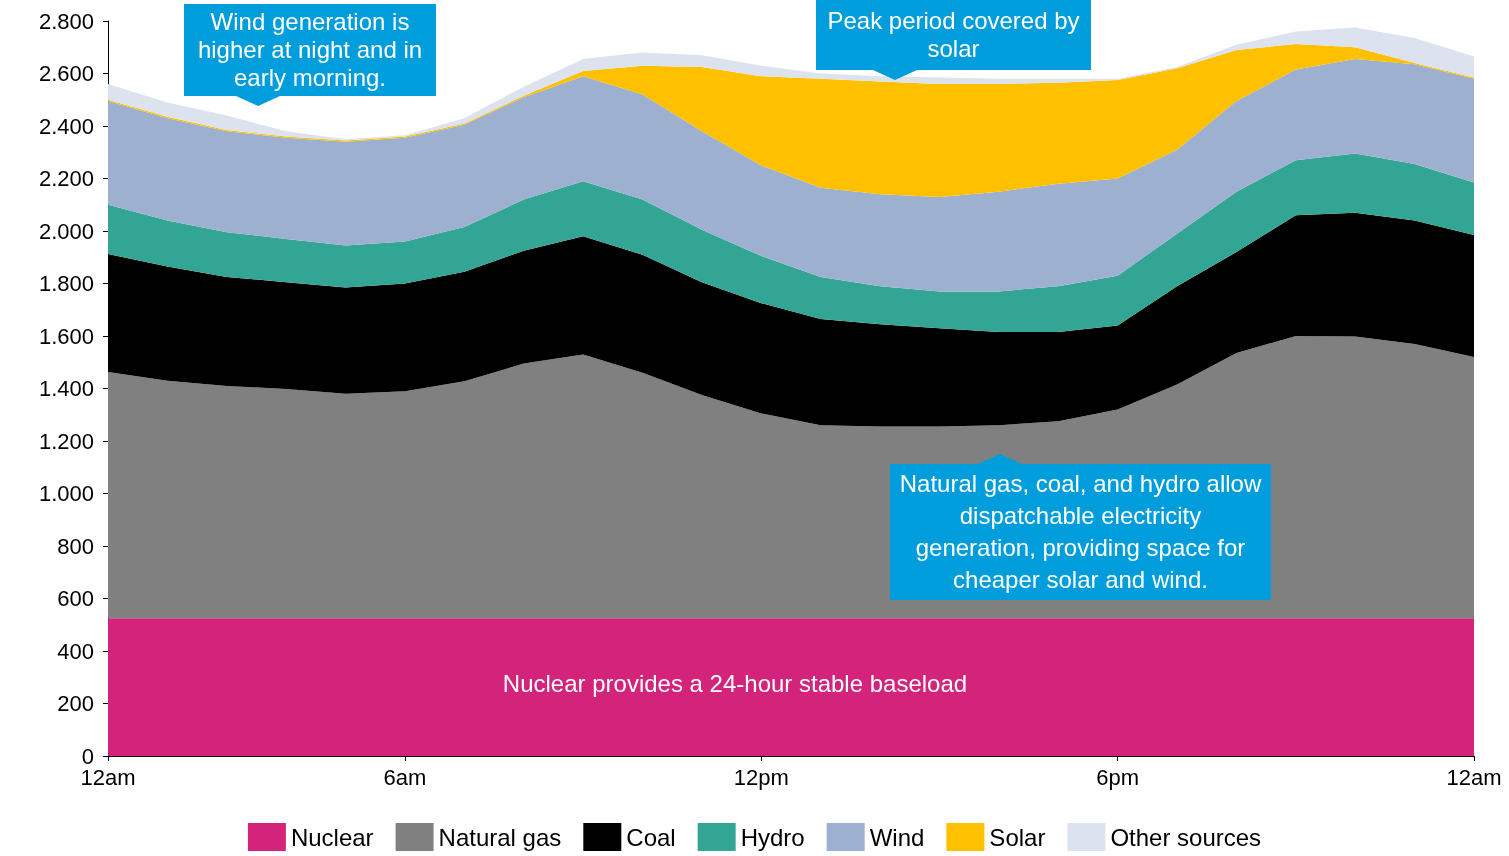 The height and width of the screenshot is (856, 1509). I want to click on y-tick-label: 1.400, so click(66, 388).